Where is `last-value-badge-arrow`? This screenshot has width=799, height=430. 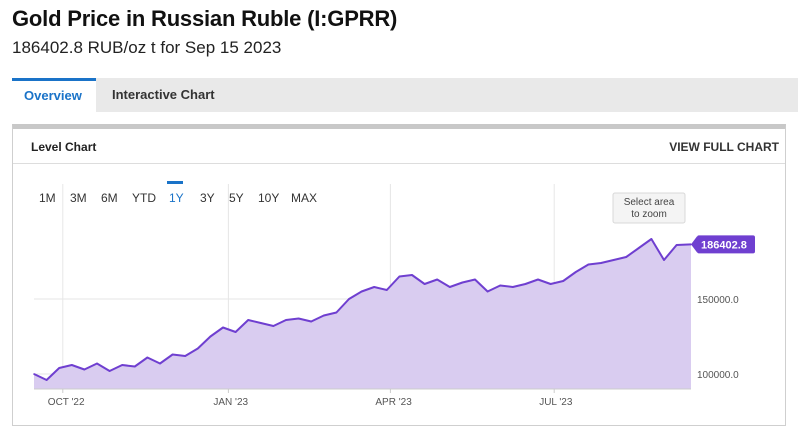
last-value-badge-arrow is located at coordinates (694, 244).